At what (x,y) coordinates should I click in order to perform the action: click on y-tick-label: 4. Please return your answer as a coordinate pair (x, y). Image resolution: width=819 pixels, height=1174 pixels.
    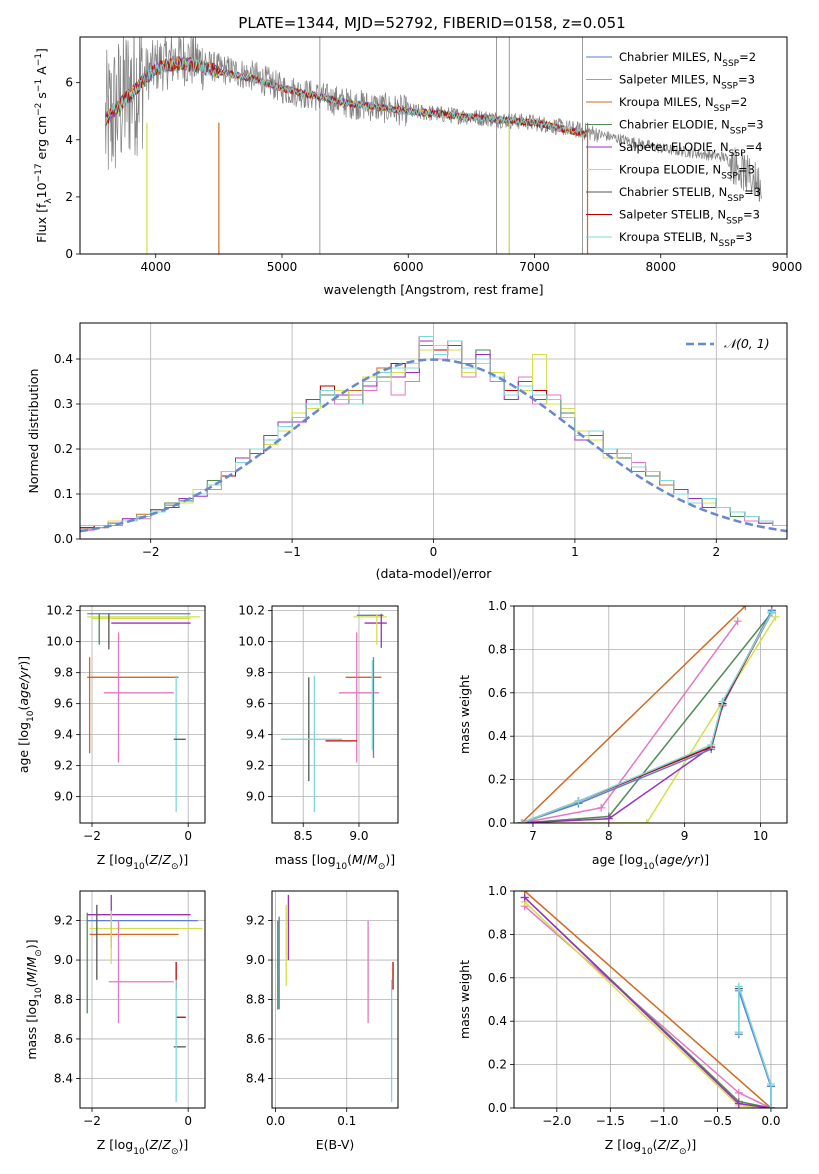
    Looking at the image, I should click on (69, 140).